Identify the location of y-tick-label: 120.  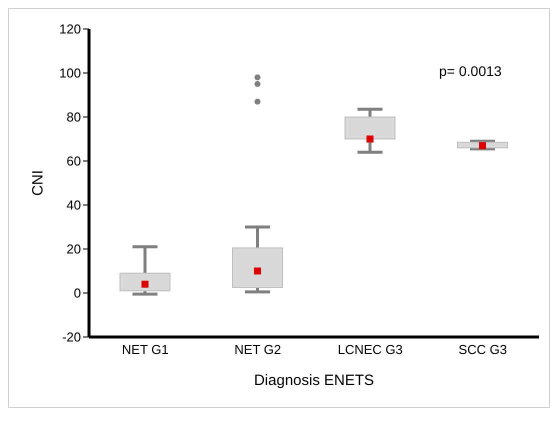
(70, 29).